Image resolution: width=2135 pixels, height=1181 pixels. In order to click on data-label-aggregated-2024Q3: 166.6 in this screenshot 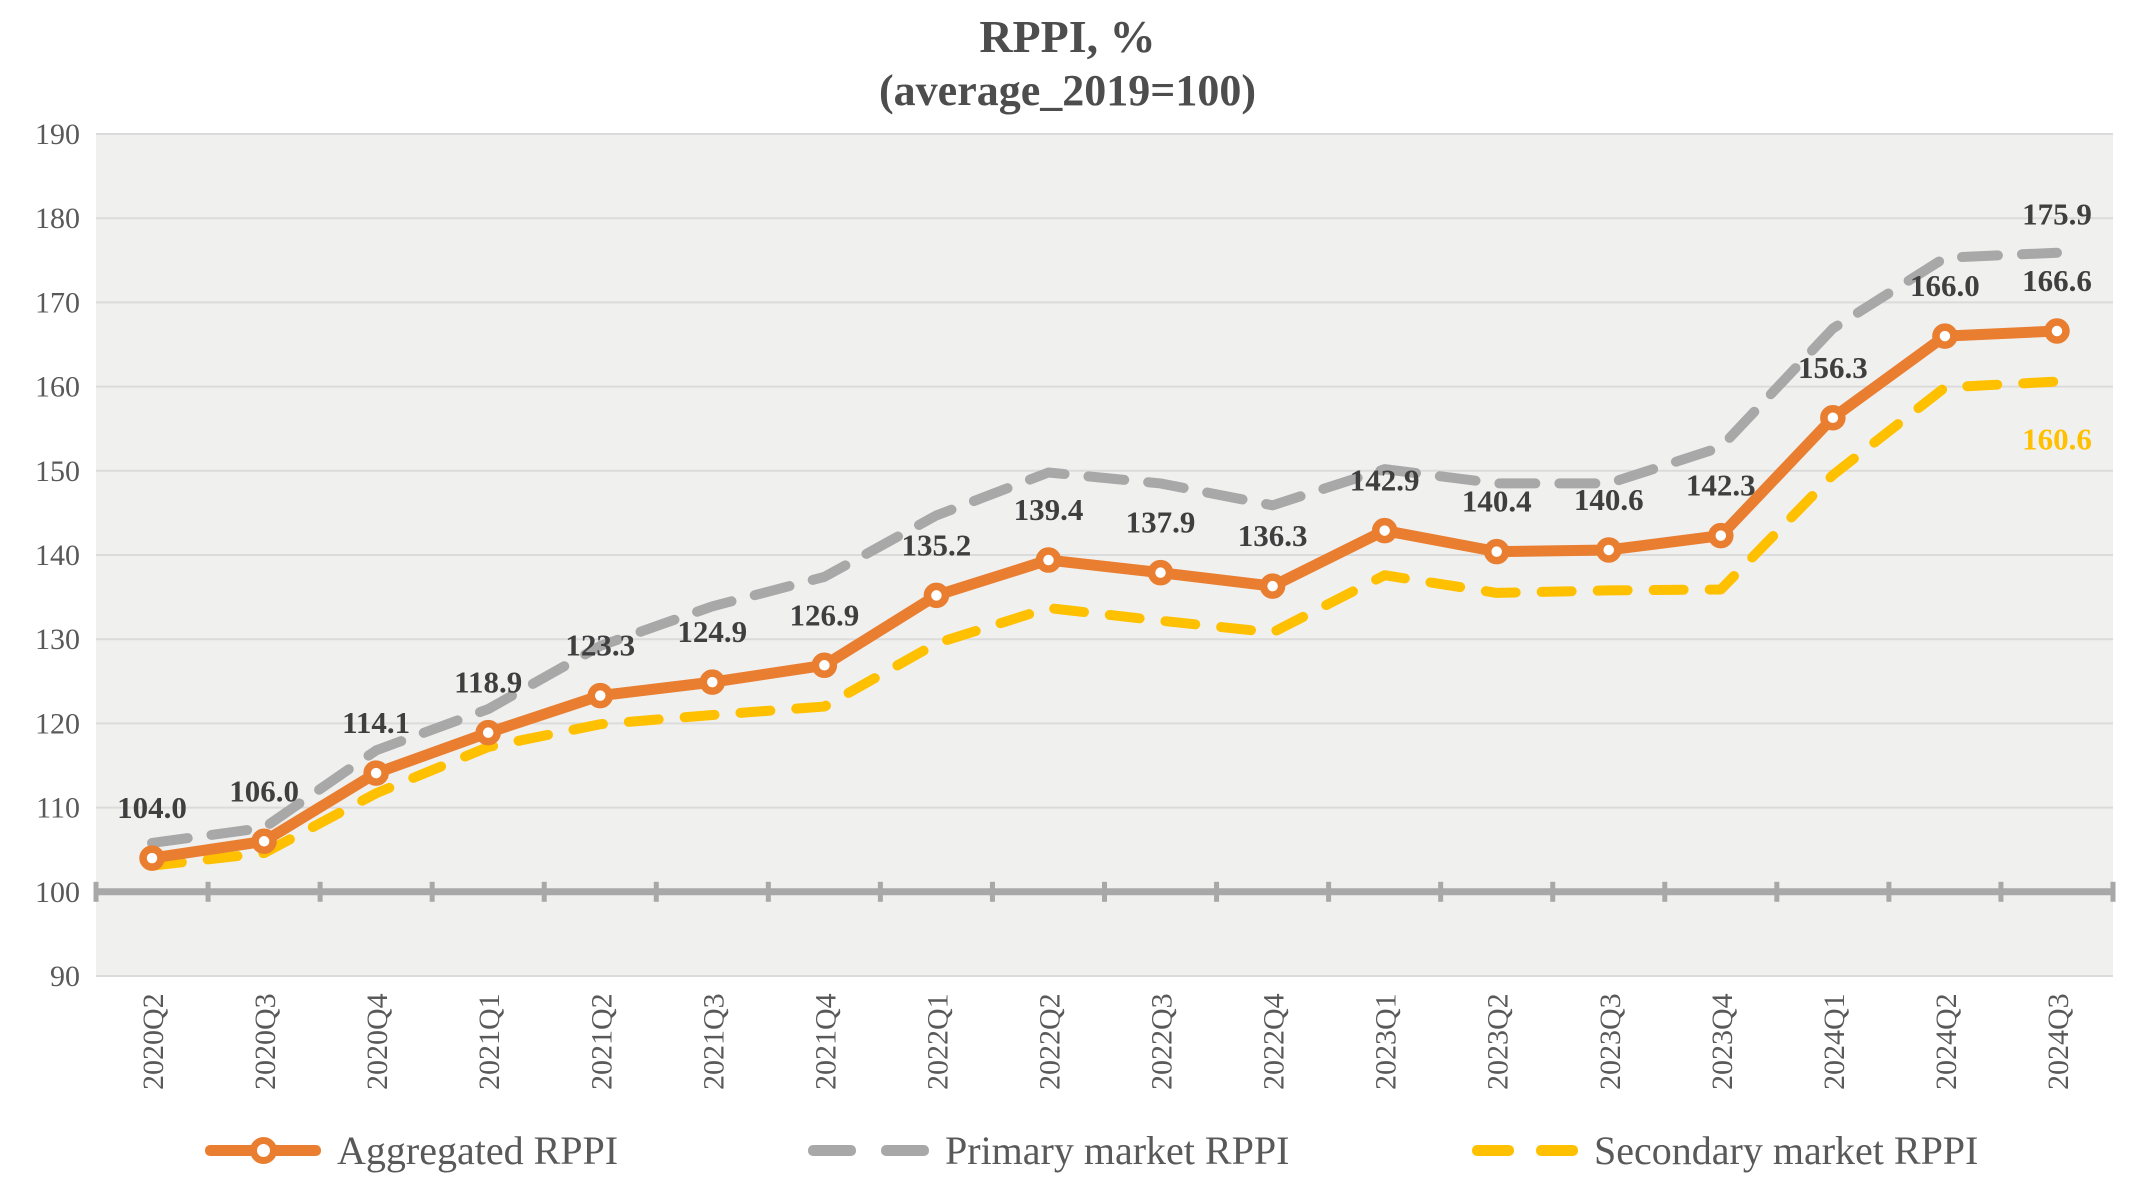, I will do `click(2057, 280)`.